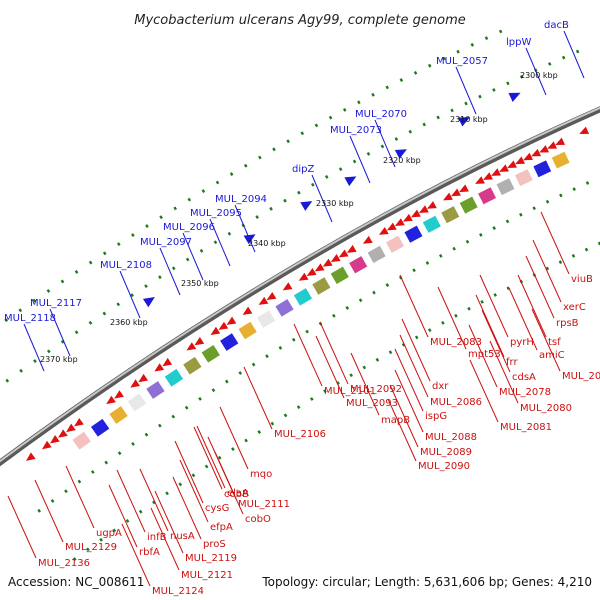 The width and height of the screenshot is (600, 600). What do you see at coordinates (126, 265) in the screenshot?
I see `forward-gene-label: MUL_2108` at bounding box center [126, 265].